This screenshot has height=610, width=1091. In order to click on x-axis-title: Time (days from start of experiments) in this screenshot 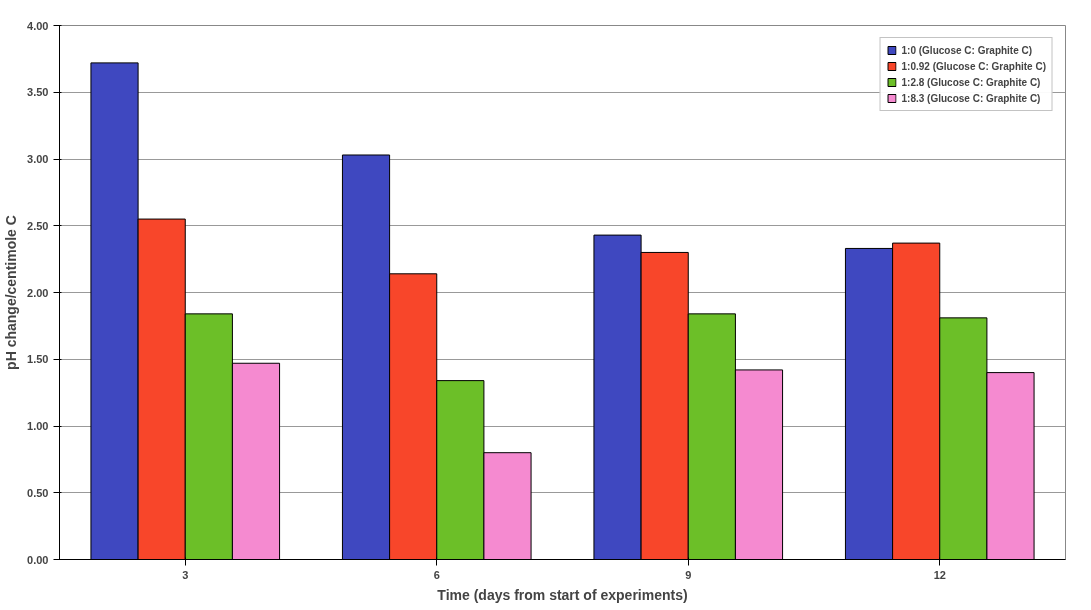, I will do `click(562, 594)`.